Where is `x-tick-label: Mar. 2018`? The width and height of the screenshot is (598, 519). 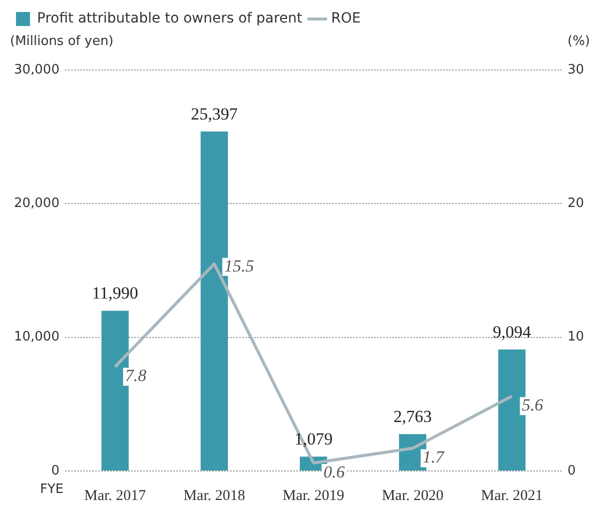 x-tick-label: Mar. 2018 is located at coordinates (214, 496).